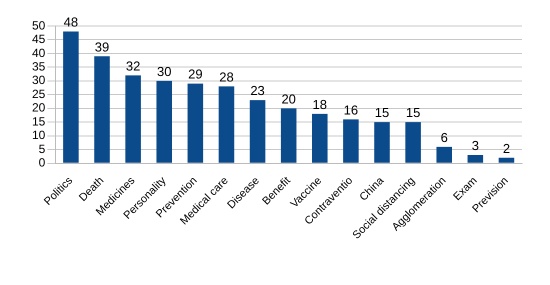  I want to click on y-tick-label: 35, so click(39, 67).